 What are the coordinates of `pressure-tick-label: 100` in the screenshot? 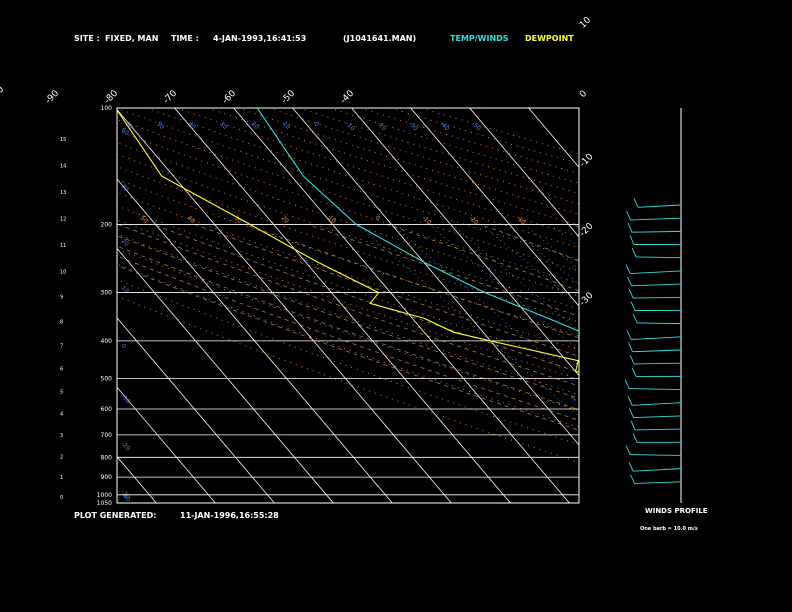 It's located at (107, 108).